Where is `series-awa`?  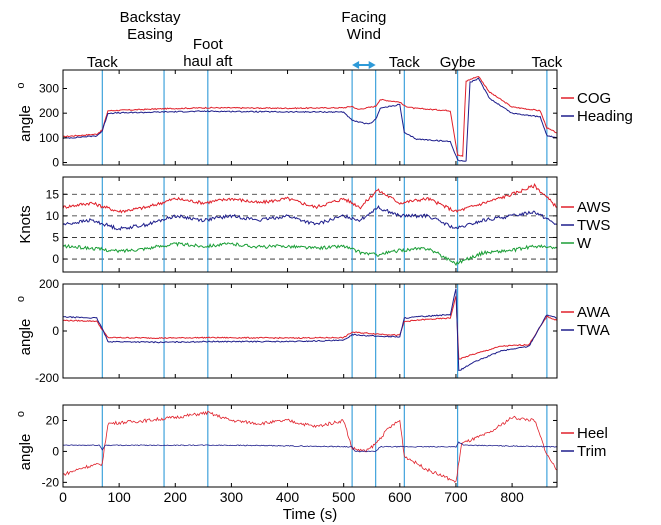 series-awa is located at coordinates (310, 327).